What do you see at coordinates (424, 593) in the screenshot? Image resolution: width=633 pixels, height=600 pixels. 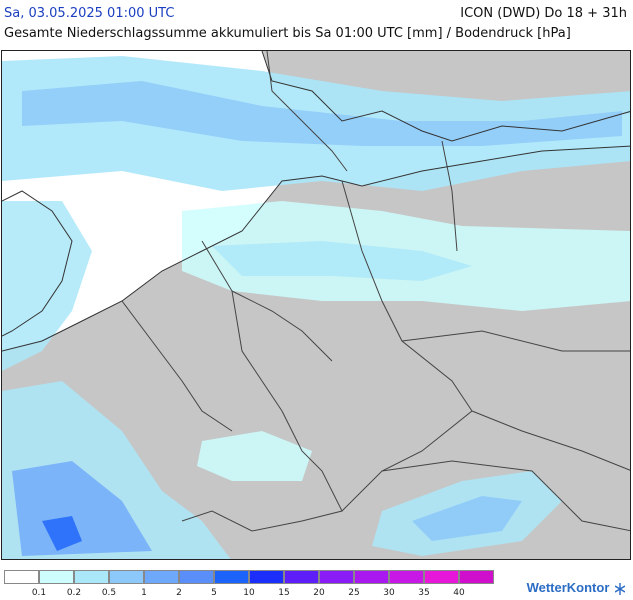 I see `legend-label: 35` at bounding box center [424, 593].